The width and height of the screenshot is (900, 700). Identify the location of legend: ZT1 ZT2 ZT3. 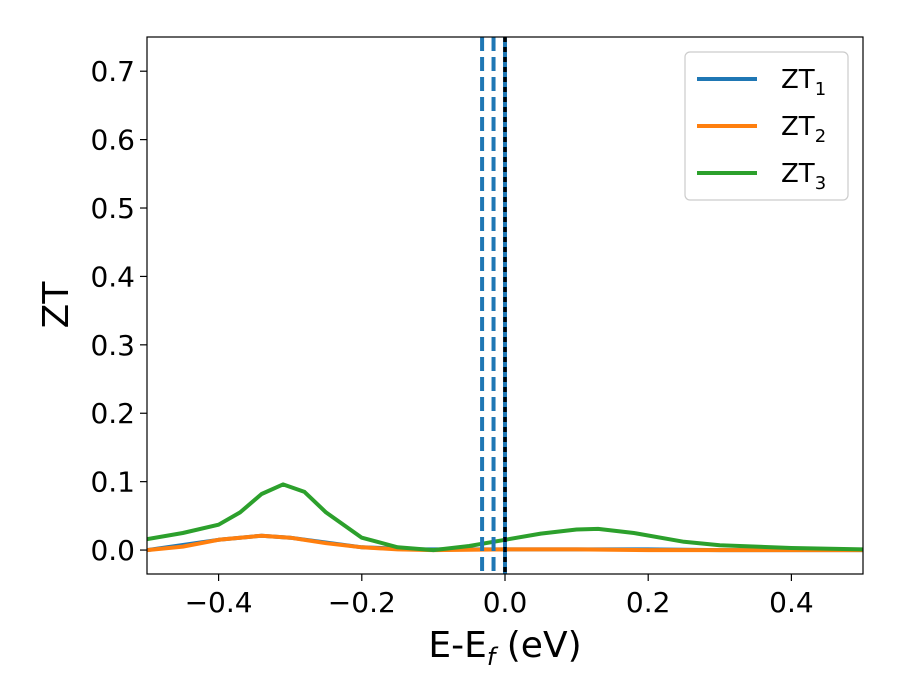
(766, 126).